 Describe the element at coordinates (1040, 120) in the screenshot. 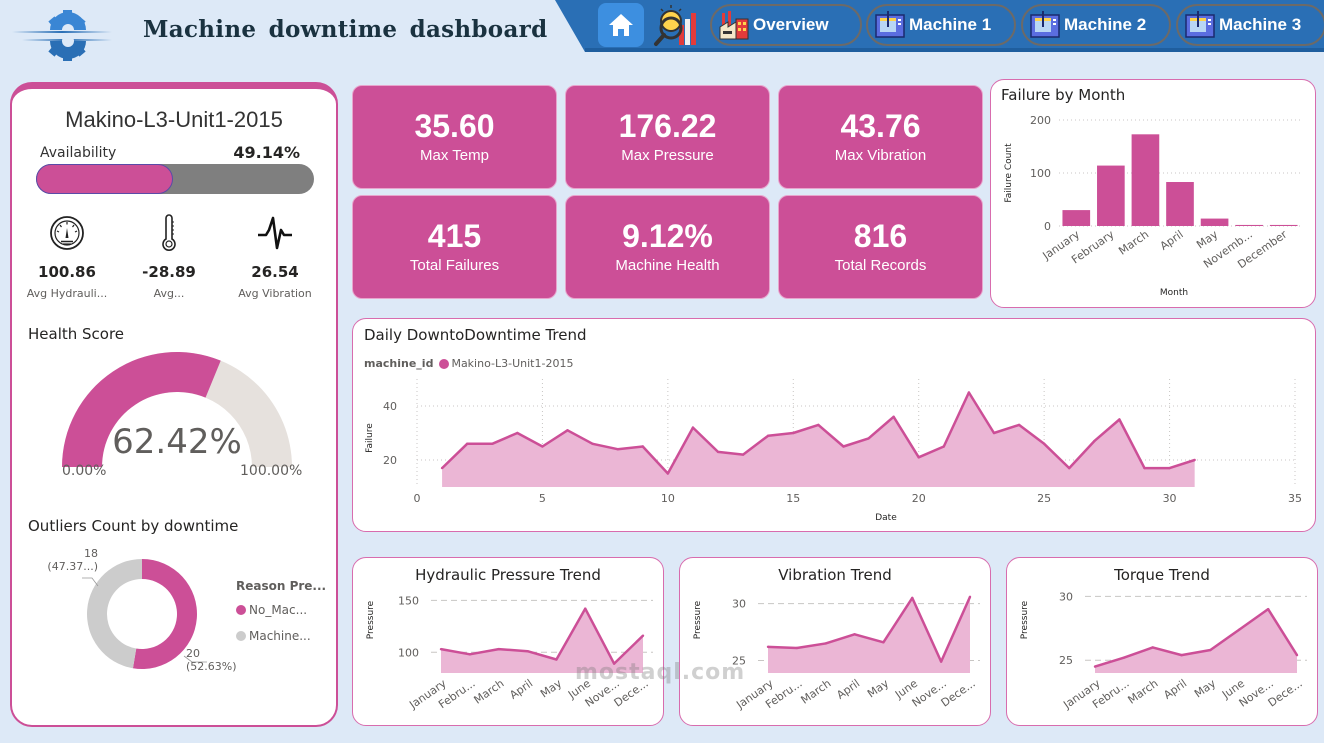

I see `y-tick-label: 200` at that location.